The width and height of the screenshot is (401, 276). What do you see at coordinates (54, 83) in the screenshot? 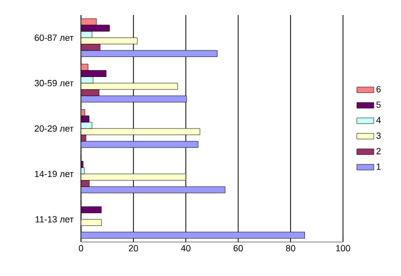
I see `y-tick-label: 30-59 лет` at bounding box center [54, 83].